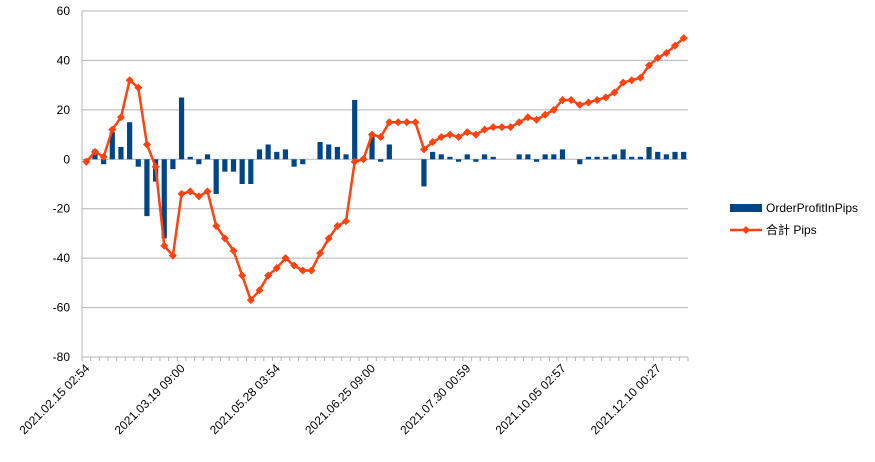 The image size is (875, 462). What do you see at coordinates (66, 159) in the screenshot?
I see `y-tick-label: 0` at bounding box center [66, 159].